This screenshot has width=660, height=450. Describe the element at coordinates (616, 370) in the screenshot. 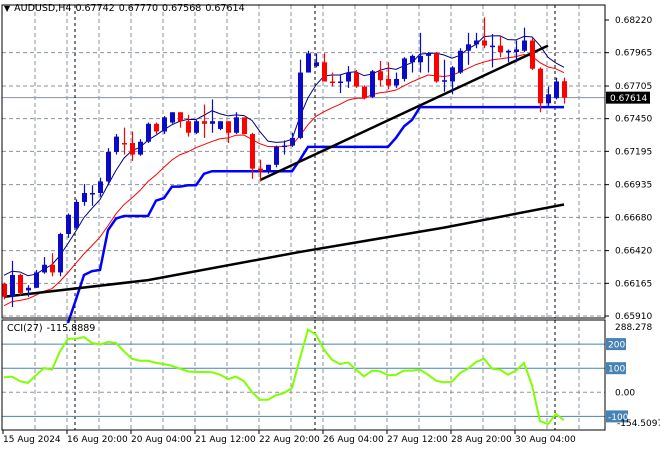

I see `cci-level-label: 100` at that location.